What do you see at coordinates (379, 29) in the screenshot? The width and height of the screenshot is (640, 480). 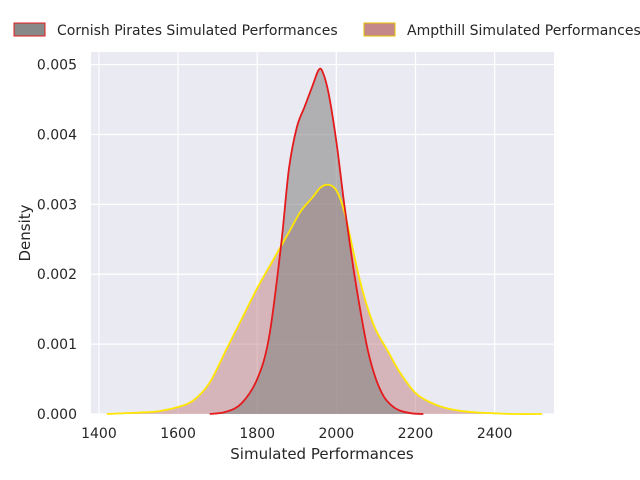 I see `legend-swatch-ampthill` at bounding box center [379, 29].